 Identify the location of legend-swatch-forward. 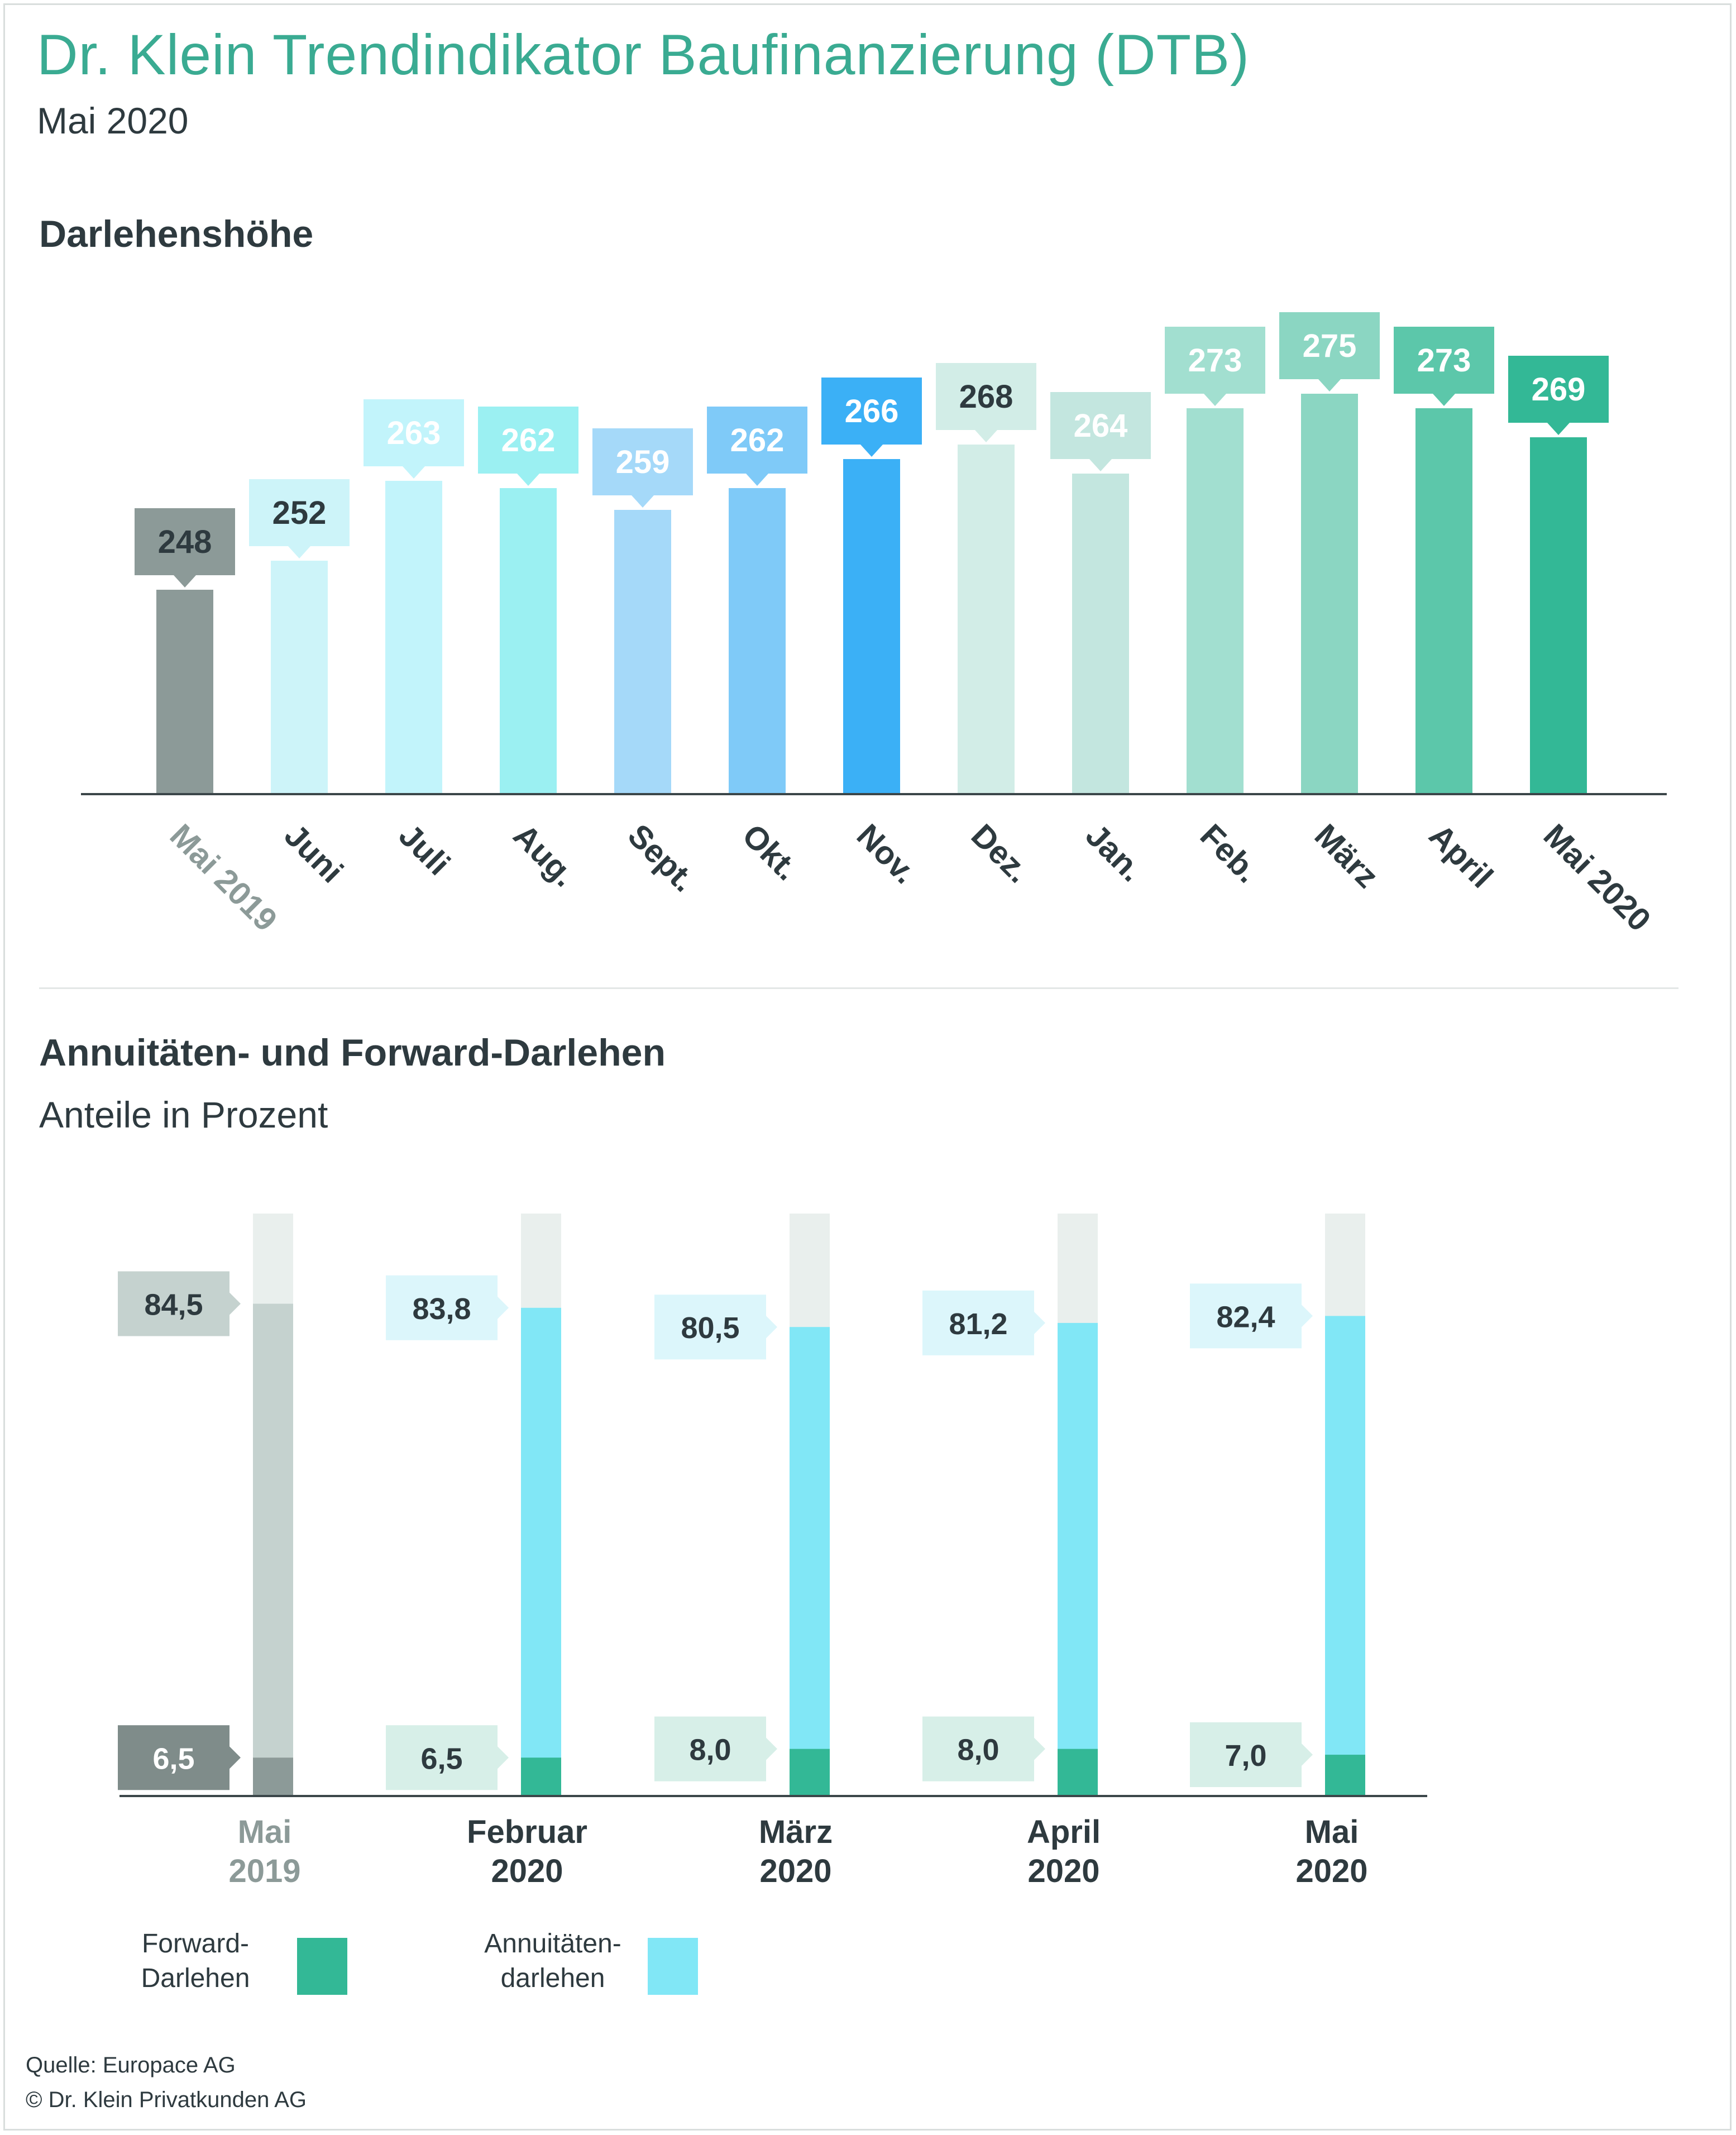
(322, 1966).